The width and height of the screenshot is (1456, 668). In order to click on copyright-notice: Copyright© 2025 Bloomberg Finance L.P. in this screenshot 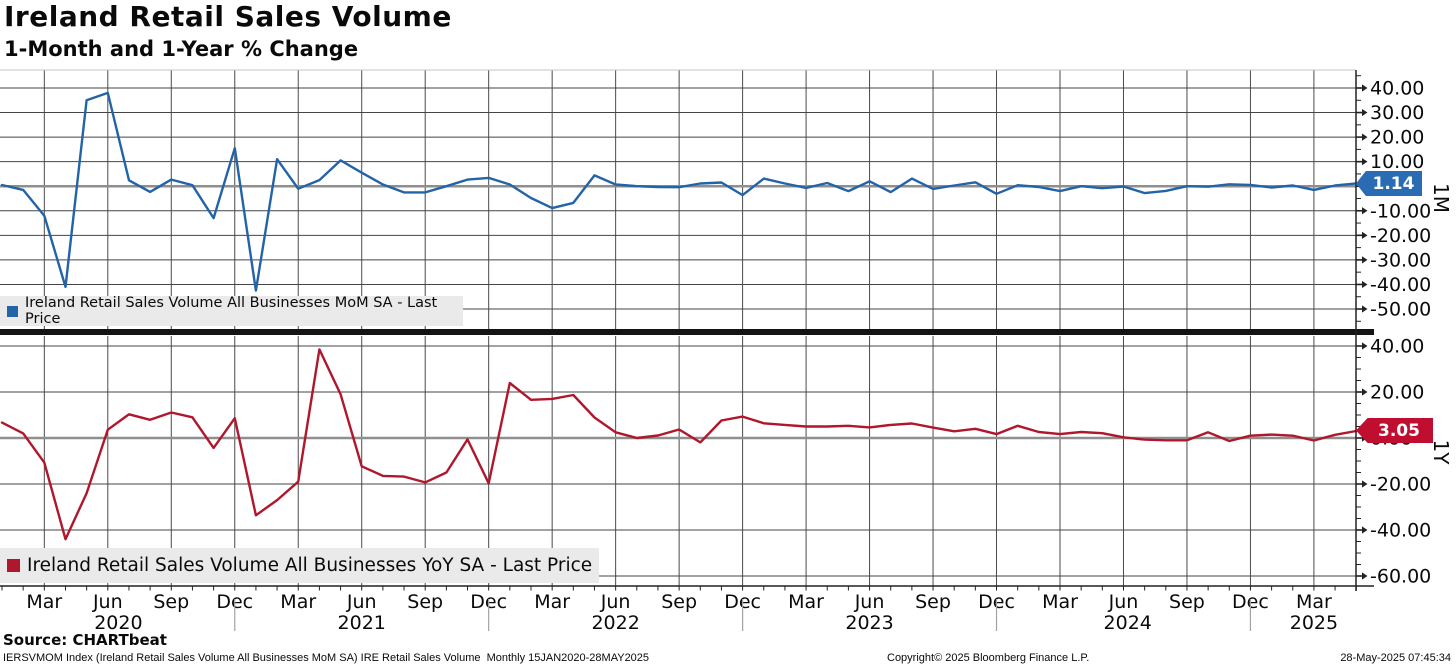, I will do `click(988, 658)`.